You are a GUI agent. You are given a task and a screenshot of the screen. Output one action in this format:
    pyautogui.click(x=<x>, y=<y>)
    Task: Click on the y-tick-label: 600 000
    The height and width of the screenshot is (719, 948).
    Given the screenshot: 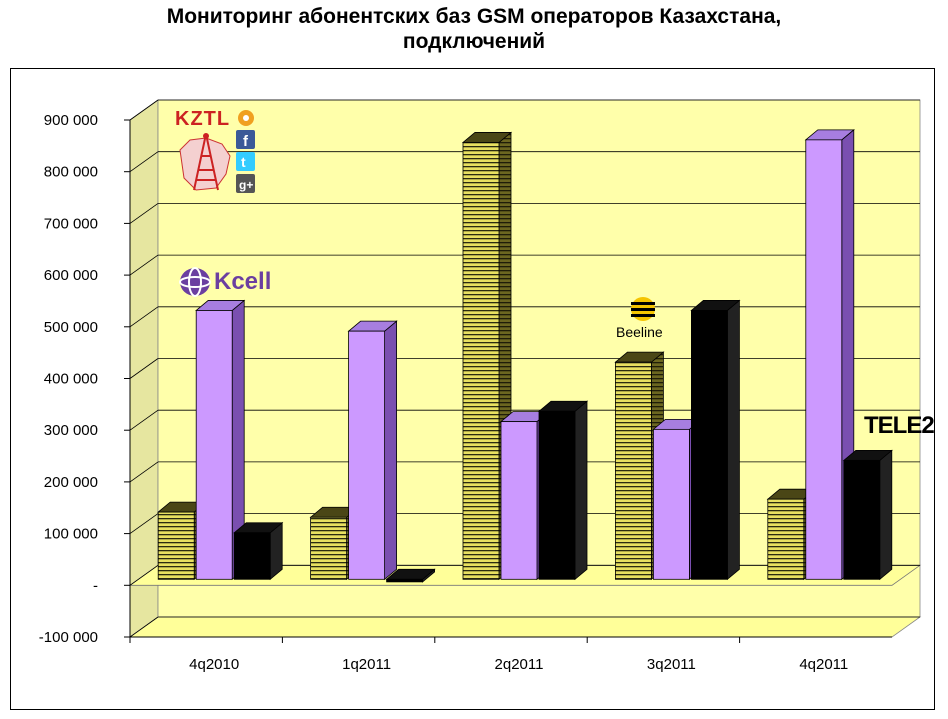 What is the action you would take?
    pyautogui.click(x=71, y=275)
    